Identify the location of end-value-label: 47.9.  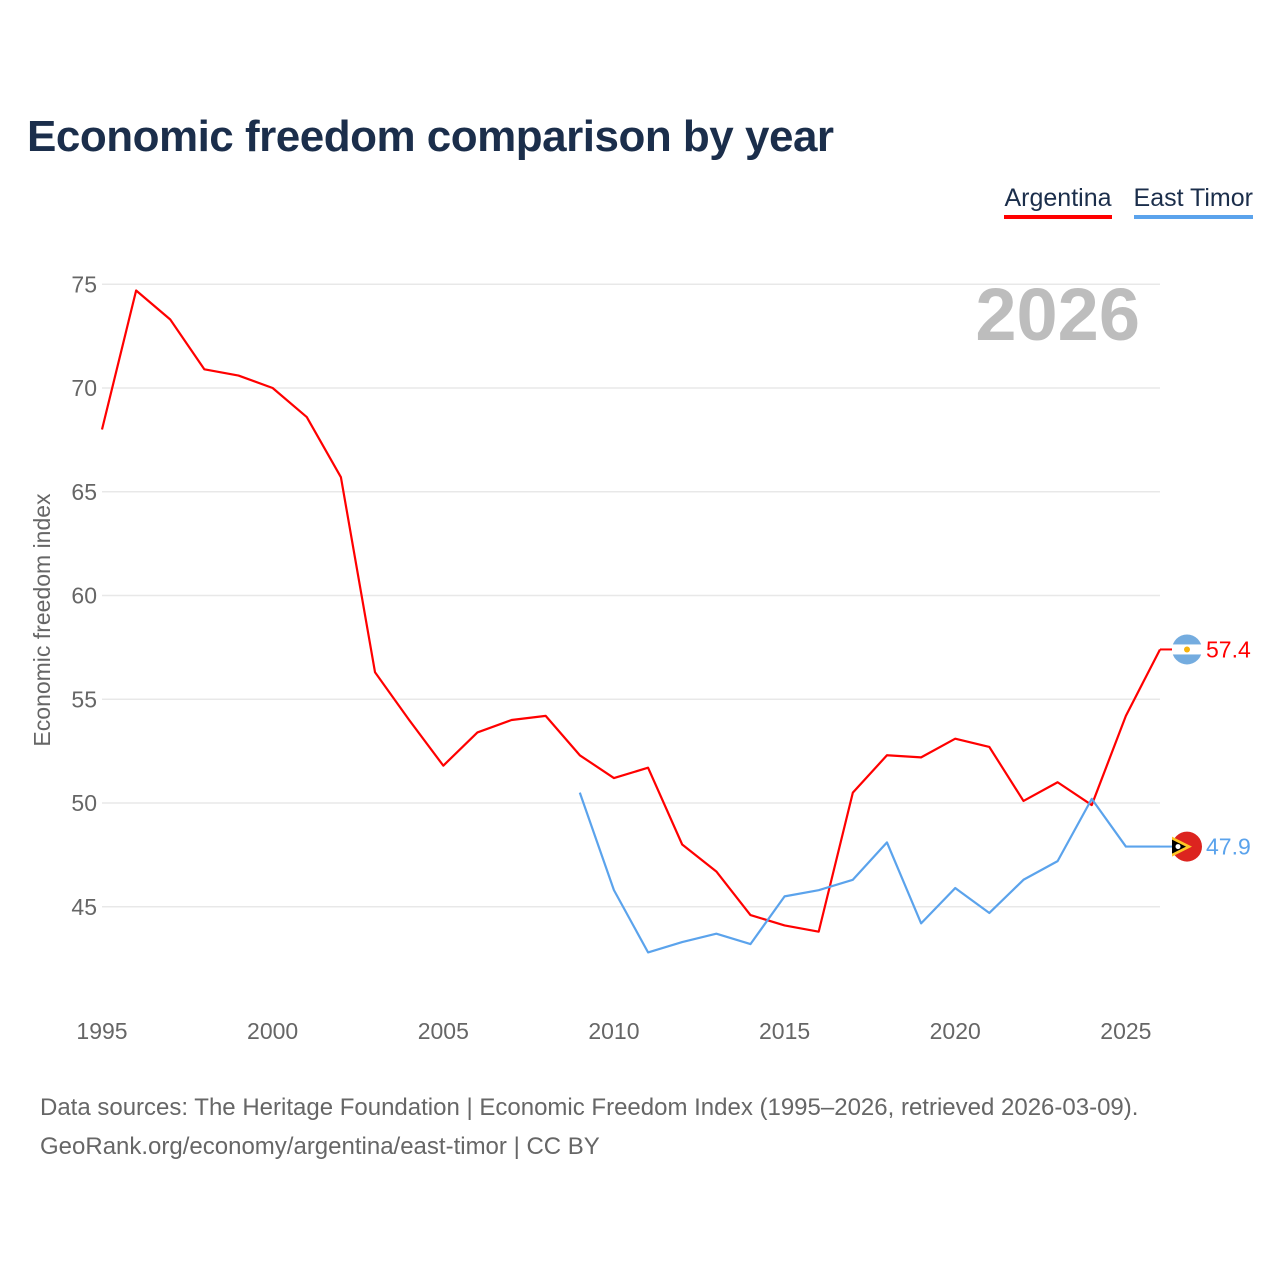
(1228, 847).